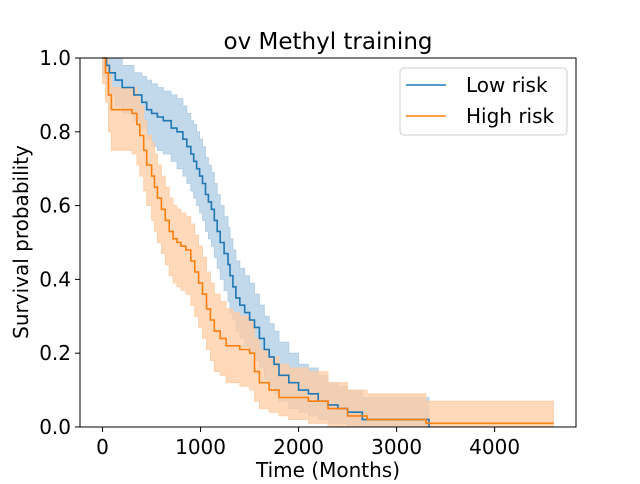 This screenshot has height=484, width=640. Describe the element at coordinates (396, 447) in the screenshot. I see `x-tick-label: 3000` at that location.